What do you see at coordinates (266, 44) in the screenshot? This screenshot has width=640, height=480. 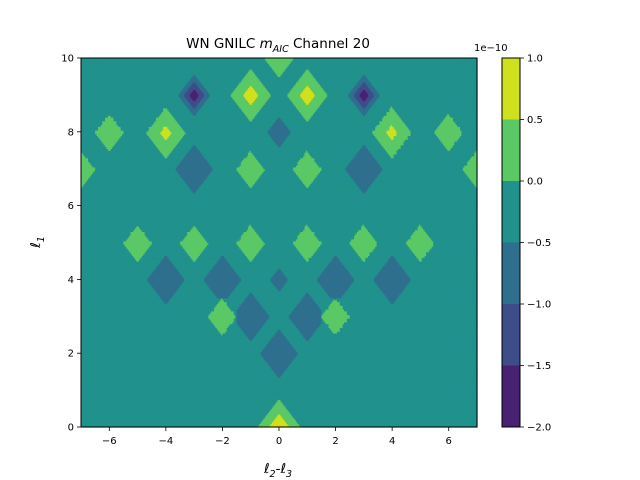 I see `title-math: m` at bounding box center [266, 44].